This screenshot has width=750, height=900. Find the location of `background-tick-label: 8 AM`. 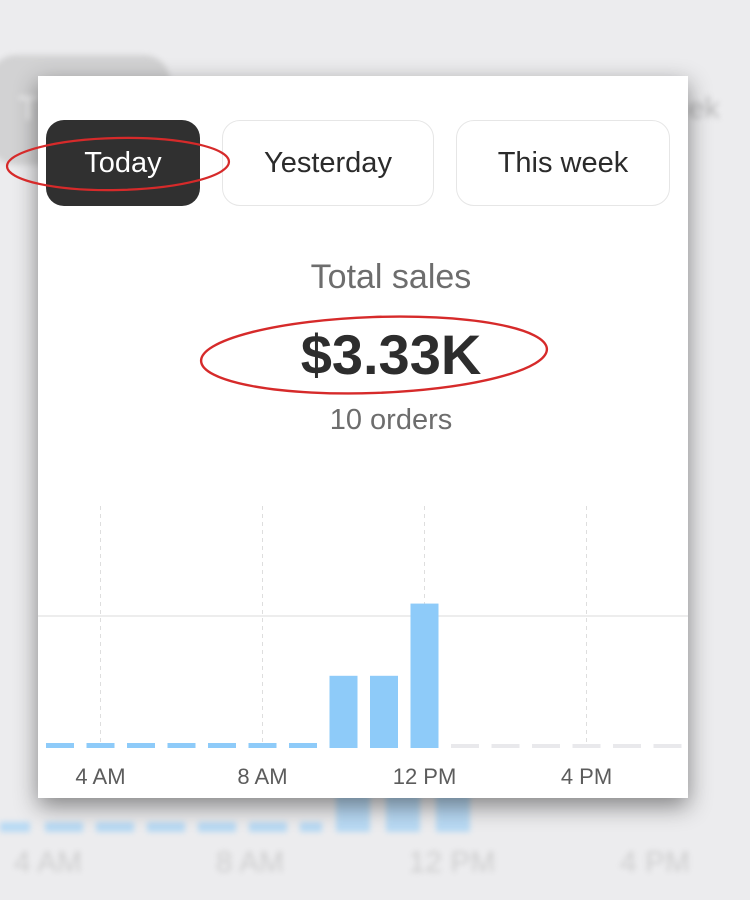

background-tick-label: 8 AM is located at coordinates (250, 862).